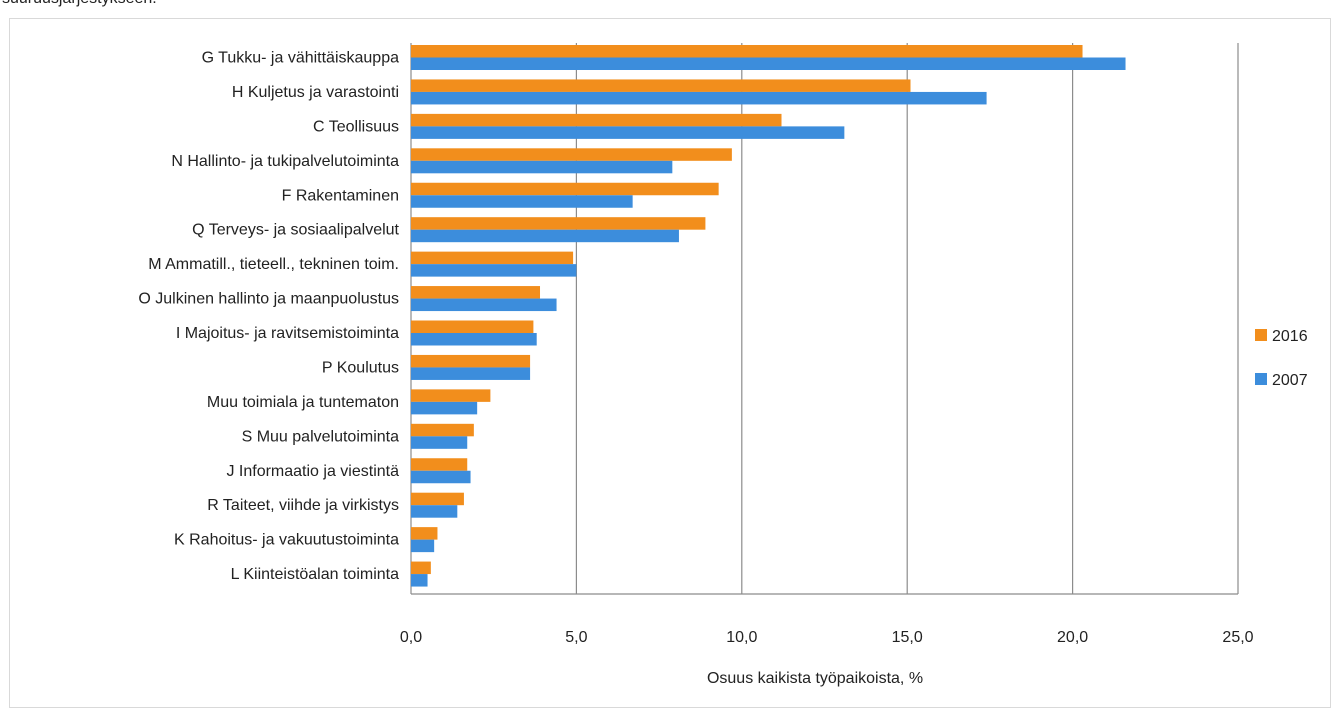  I want to click on category-label: N Hallinto- ja tukipalvelutoiminta, so click(285, 161).